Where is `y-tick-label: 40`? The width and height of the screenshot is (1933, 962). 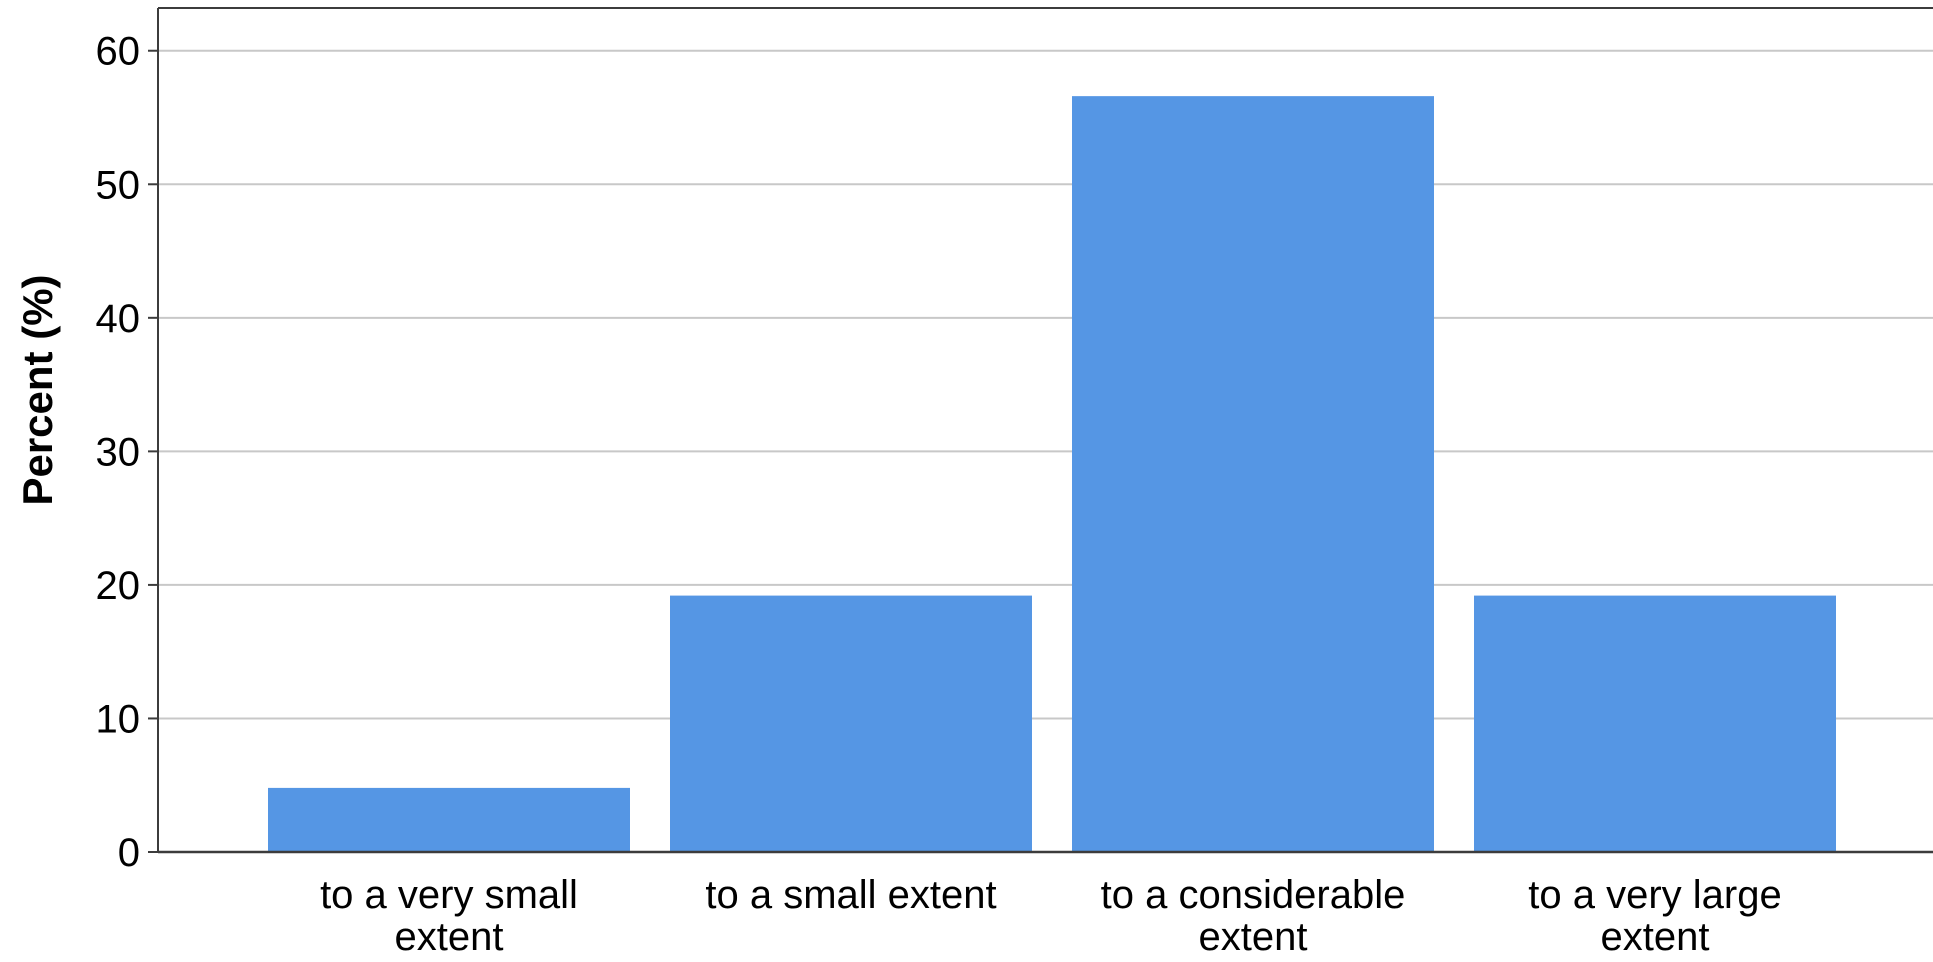
y-tick-label: 40 is located at coordinates (118, 319).